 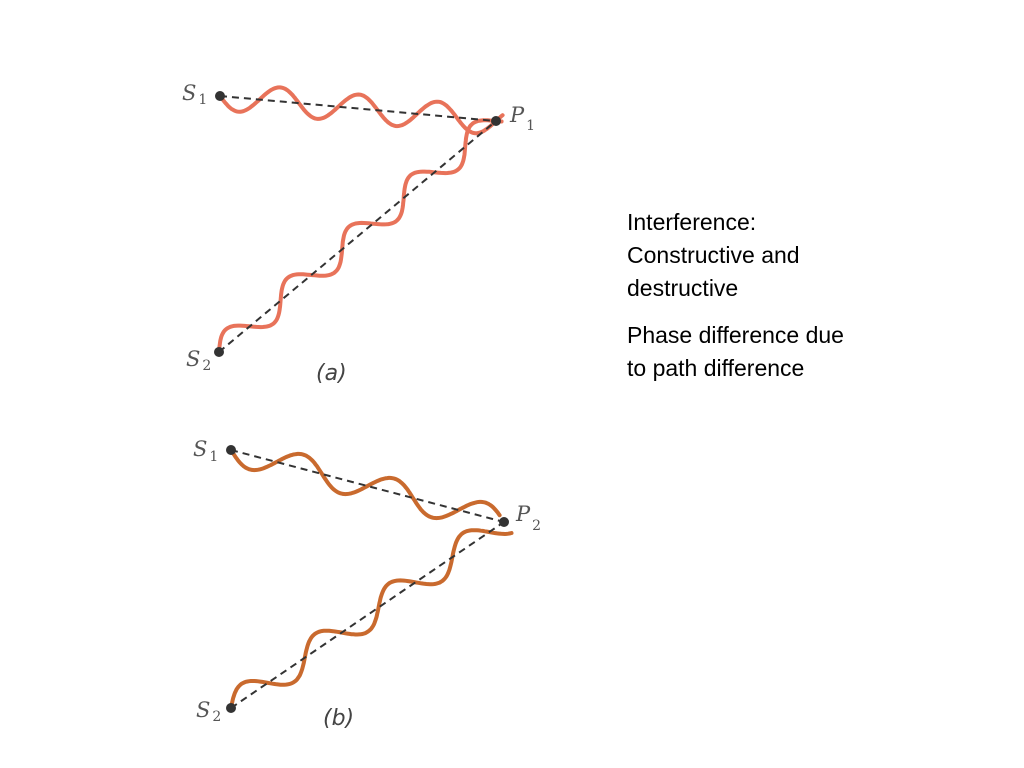 What do you see at coordinates (219, 352) in the screenshot?
I see `source-a-s2-dot` at bounding box center [219, 352].